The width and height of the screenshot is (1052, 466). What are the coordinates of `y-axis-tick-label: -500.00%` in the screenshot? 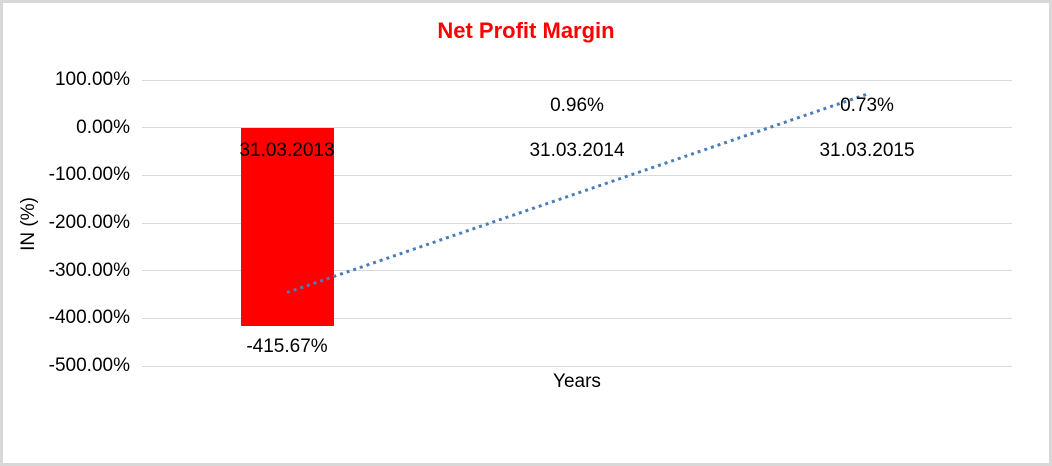 It's located at (89, 365).